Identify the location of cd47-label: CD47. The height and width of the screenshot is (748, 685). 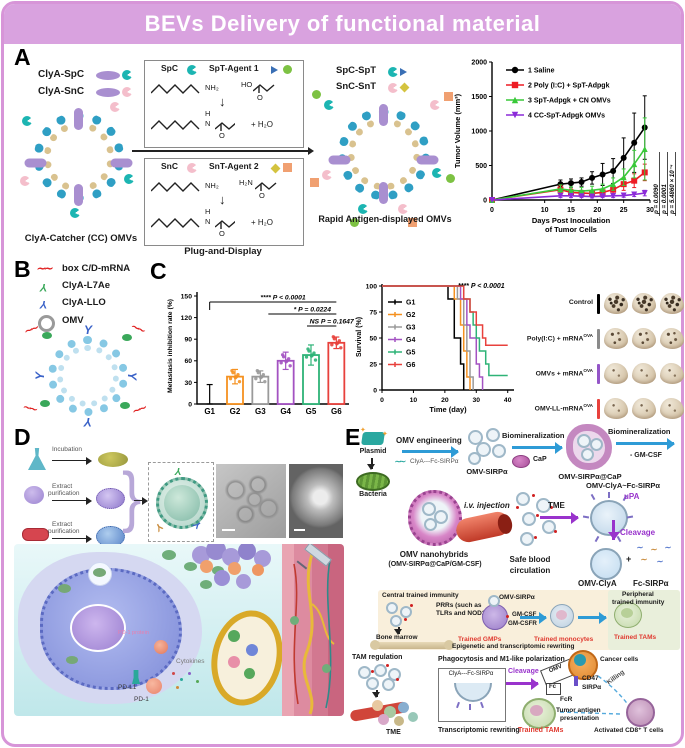
(590, 678).